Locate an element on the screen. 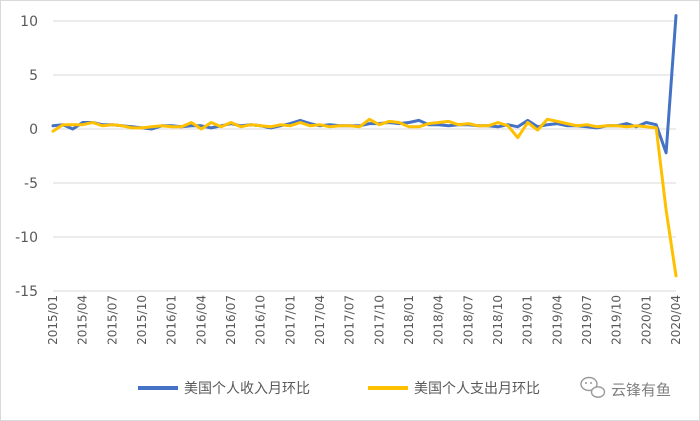 The image size is (700, 421). x-tick-label: 2017/01 is located at coordinates (290, 320).